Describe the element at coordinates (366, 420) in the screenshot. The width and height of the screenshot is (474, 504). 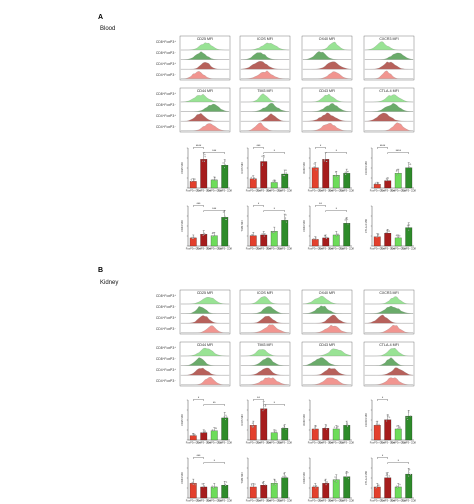
I see `y-axis-label: CXCR3 MFI` at that location.